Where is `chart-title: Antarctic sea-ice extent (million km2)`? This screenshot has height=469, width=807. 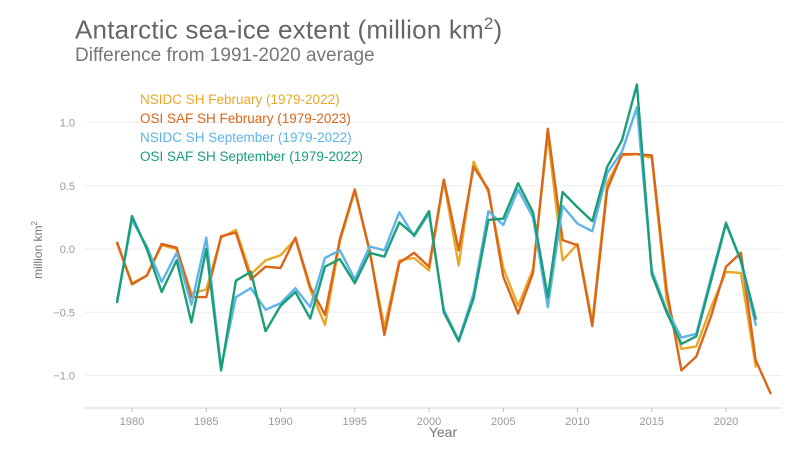
chart-title: Antarctic sea-ice extent (million km2) is located at coordinates (288, 30).